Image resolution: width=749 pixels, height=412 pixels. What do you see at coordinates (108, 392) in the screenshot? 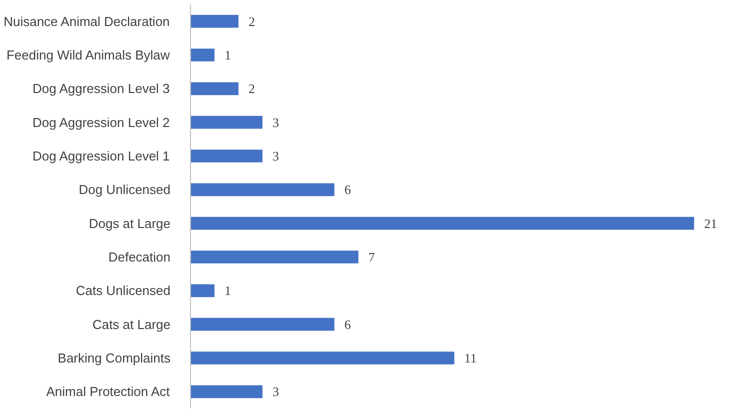
I see `y-tick-label: Animal Protection Act` at bounding box center [108, 392].